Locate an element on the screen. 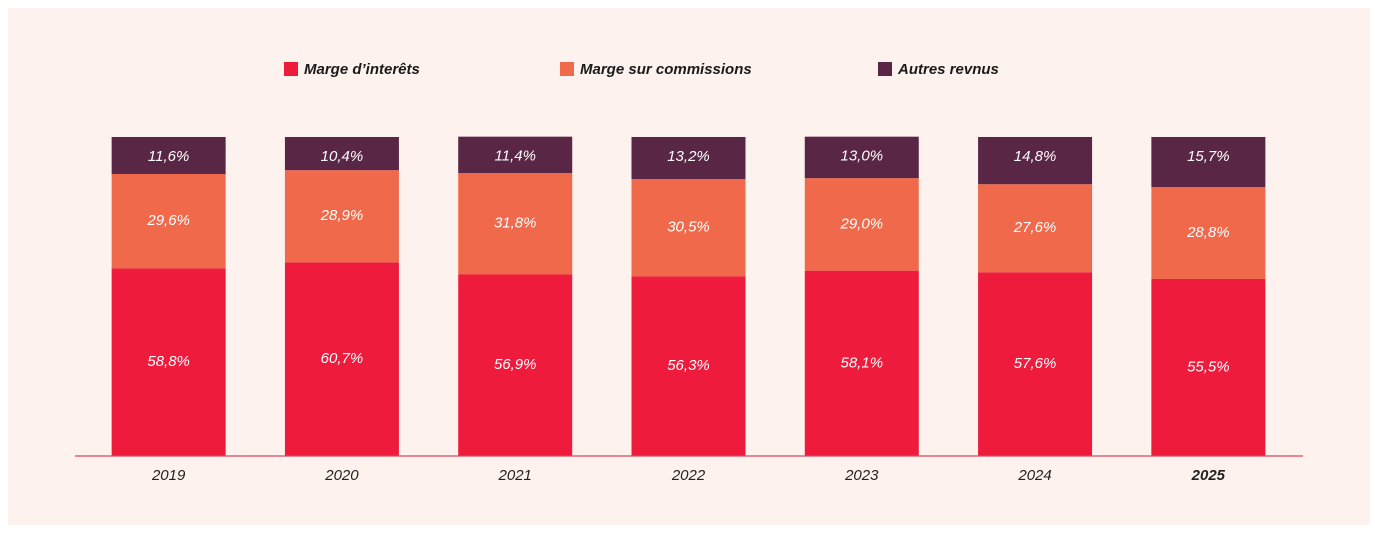  value-label: 28,8% is located at coordinates (1208, 232).